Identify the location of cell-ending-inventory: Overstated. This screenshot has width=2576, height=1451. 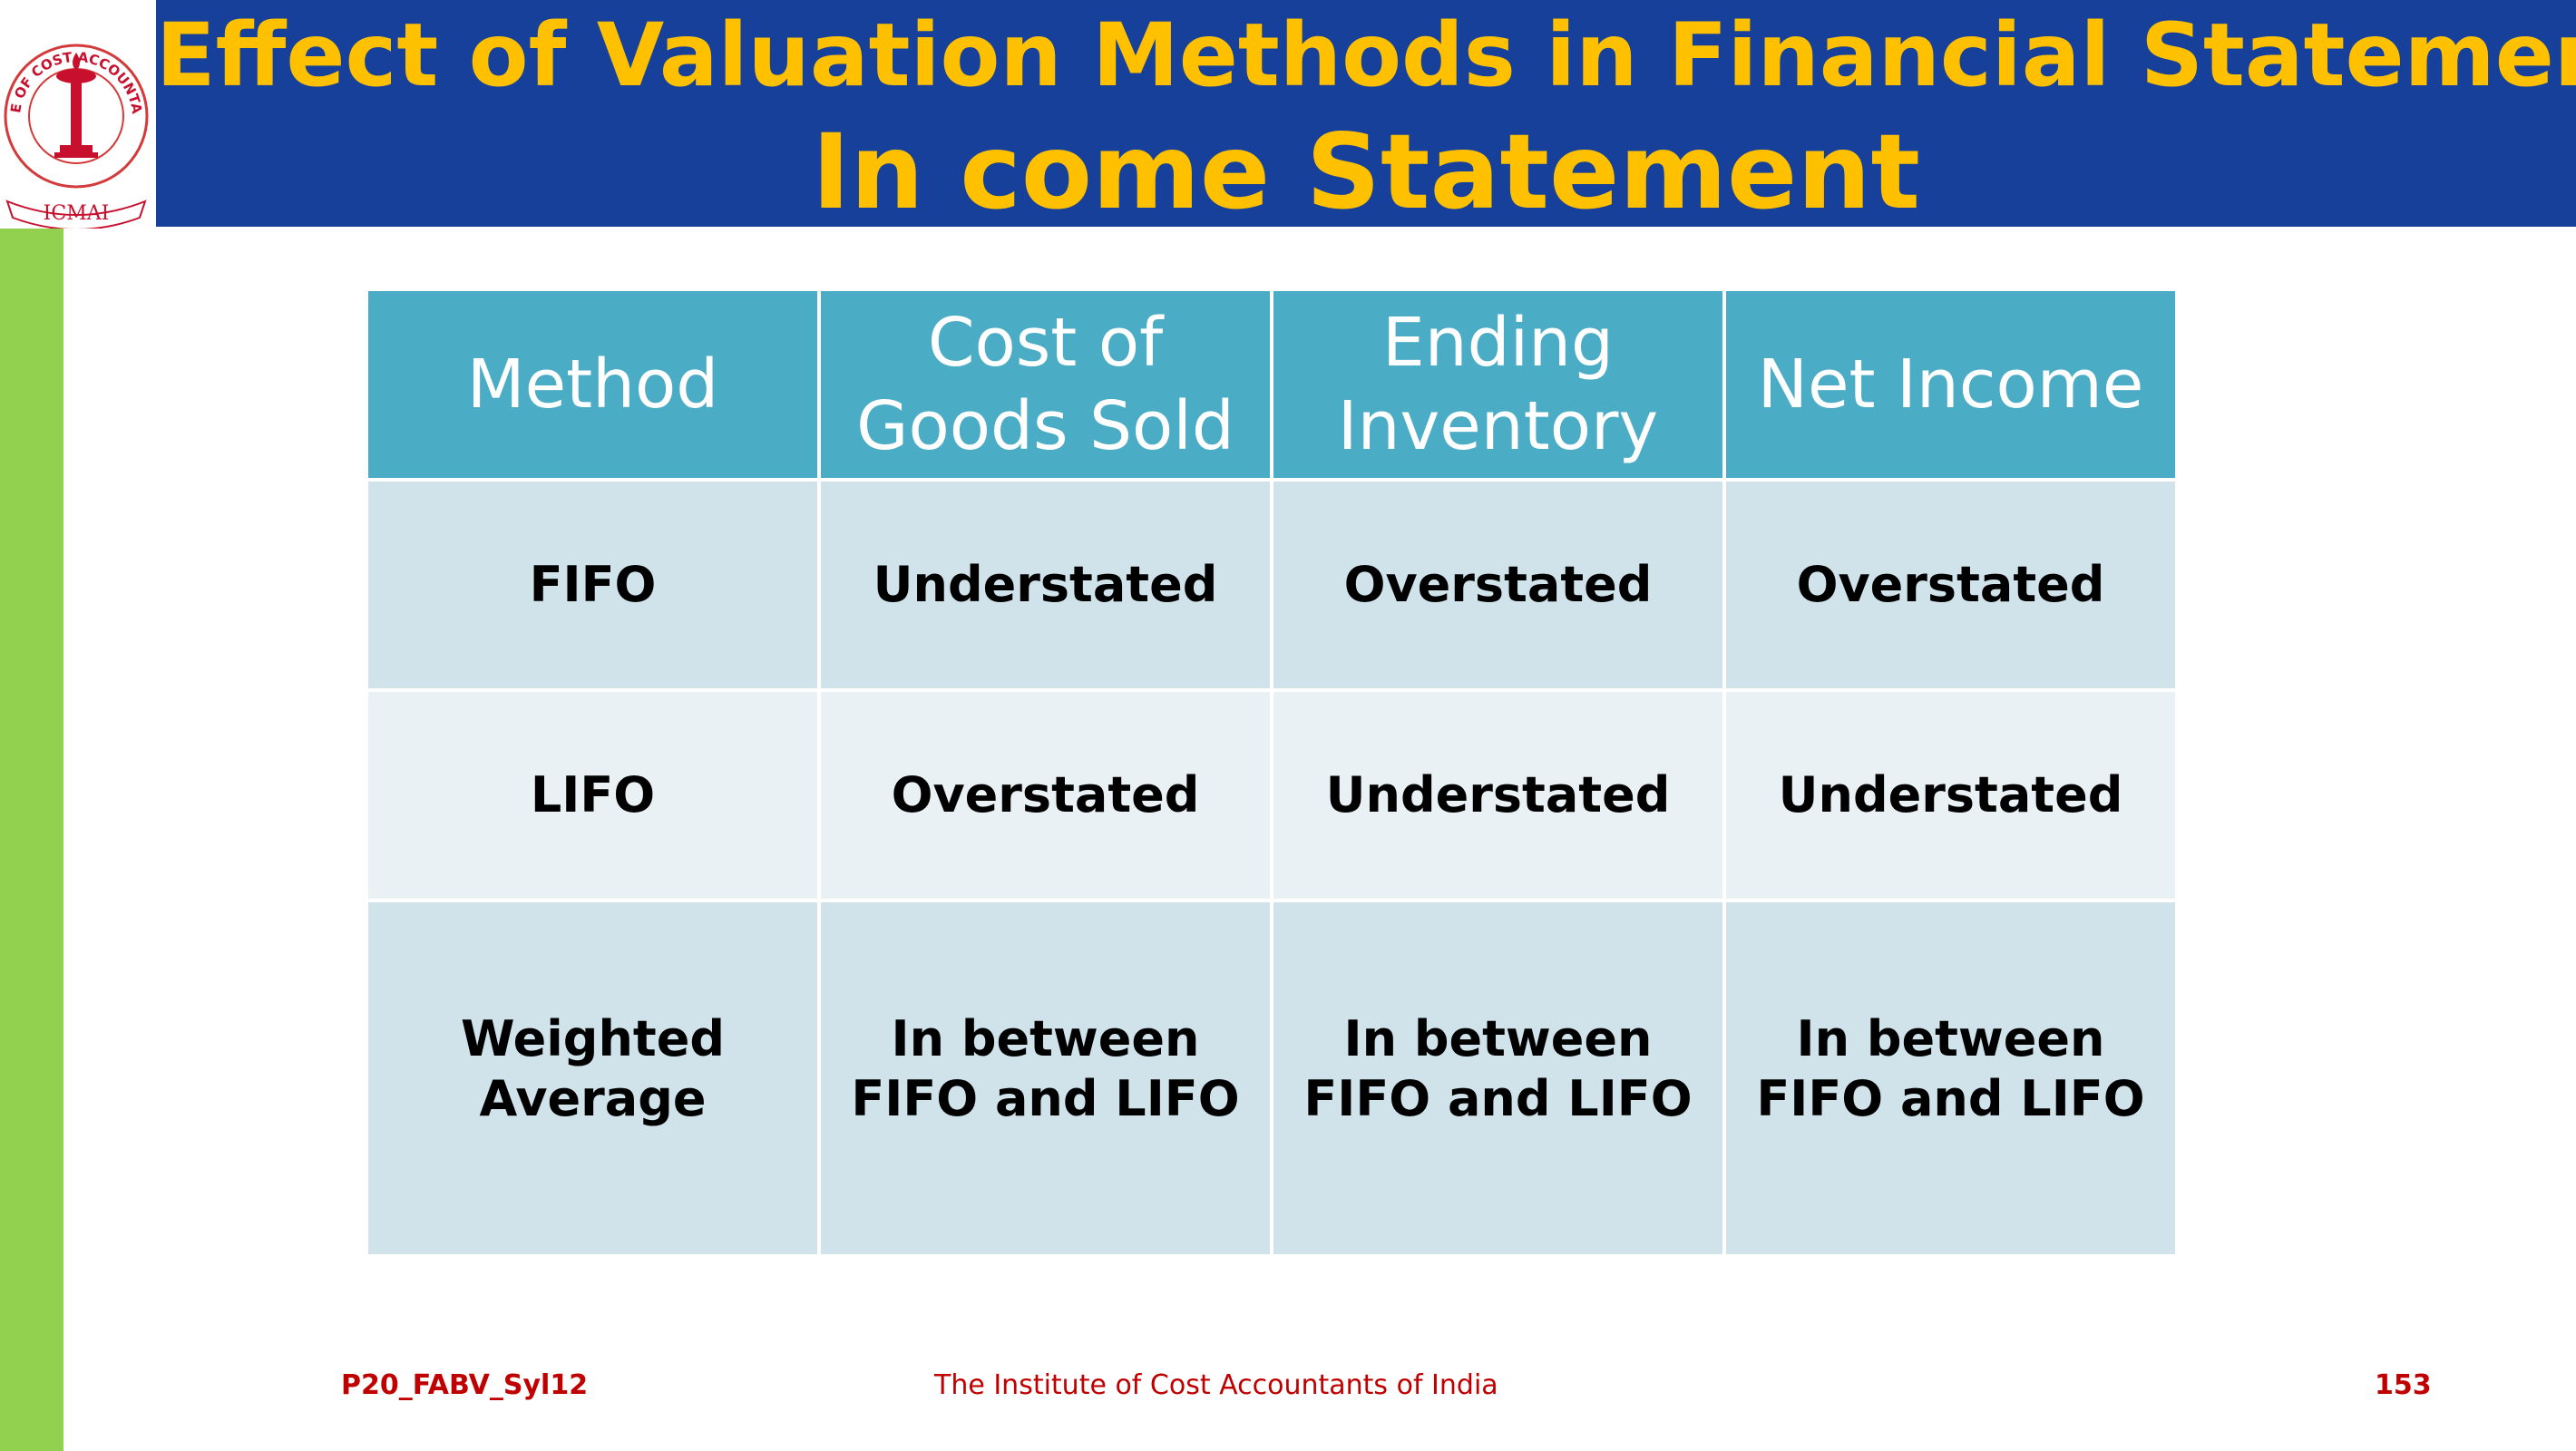
(1498, 585).